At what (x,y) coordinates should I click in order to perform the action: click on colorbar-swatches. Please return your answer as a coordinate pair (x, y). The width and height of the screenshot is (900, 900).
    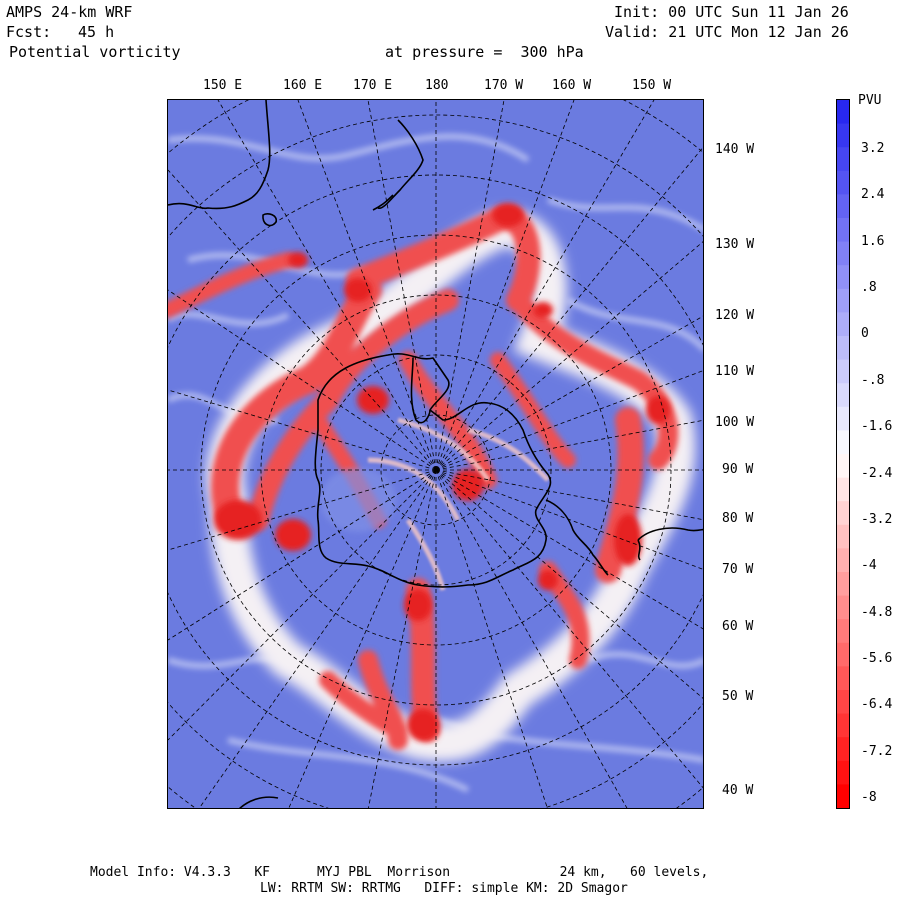
    Looking at the image, I should click on (843, 454).